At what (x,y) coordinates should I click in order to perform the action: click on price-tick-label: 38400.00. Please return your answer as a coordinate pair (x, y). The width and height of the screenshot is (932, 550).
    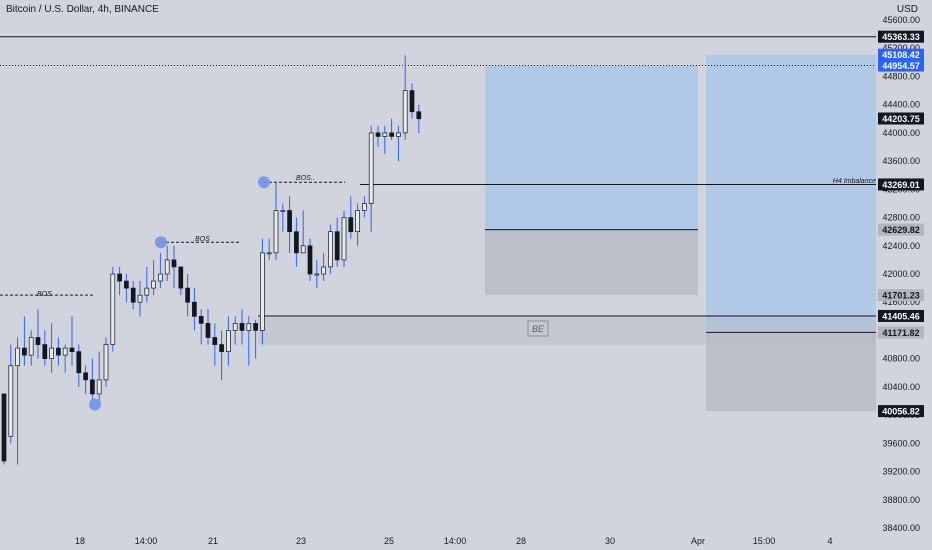
    Looking at the image, I should click on (901, 528).